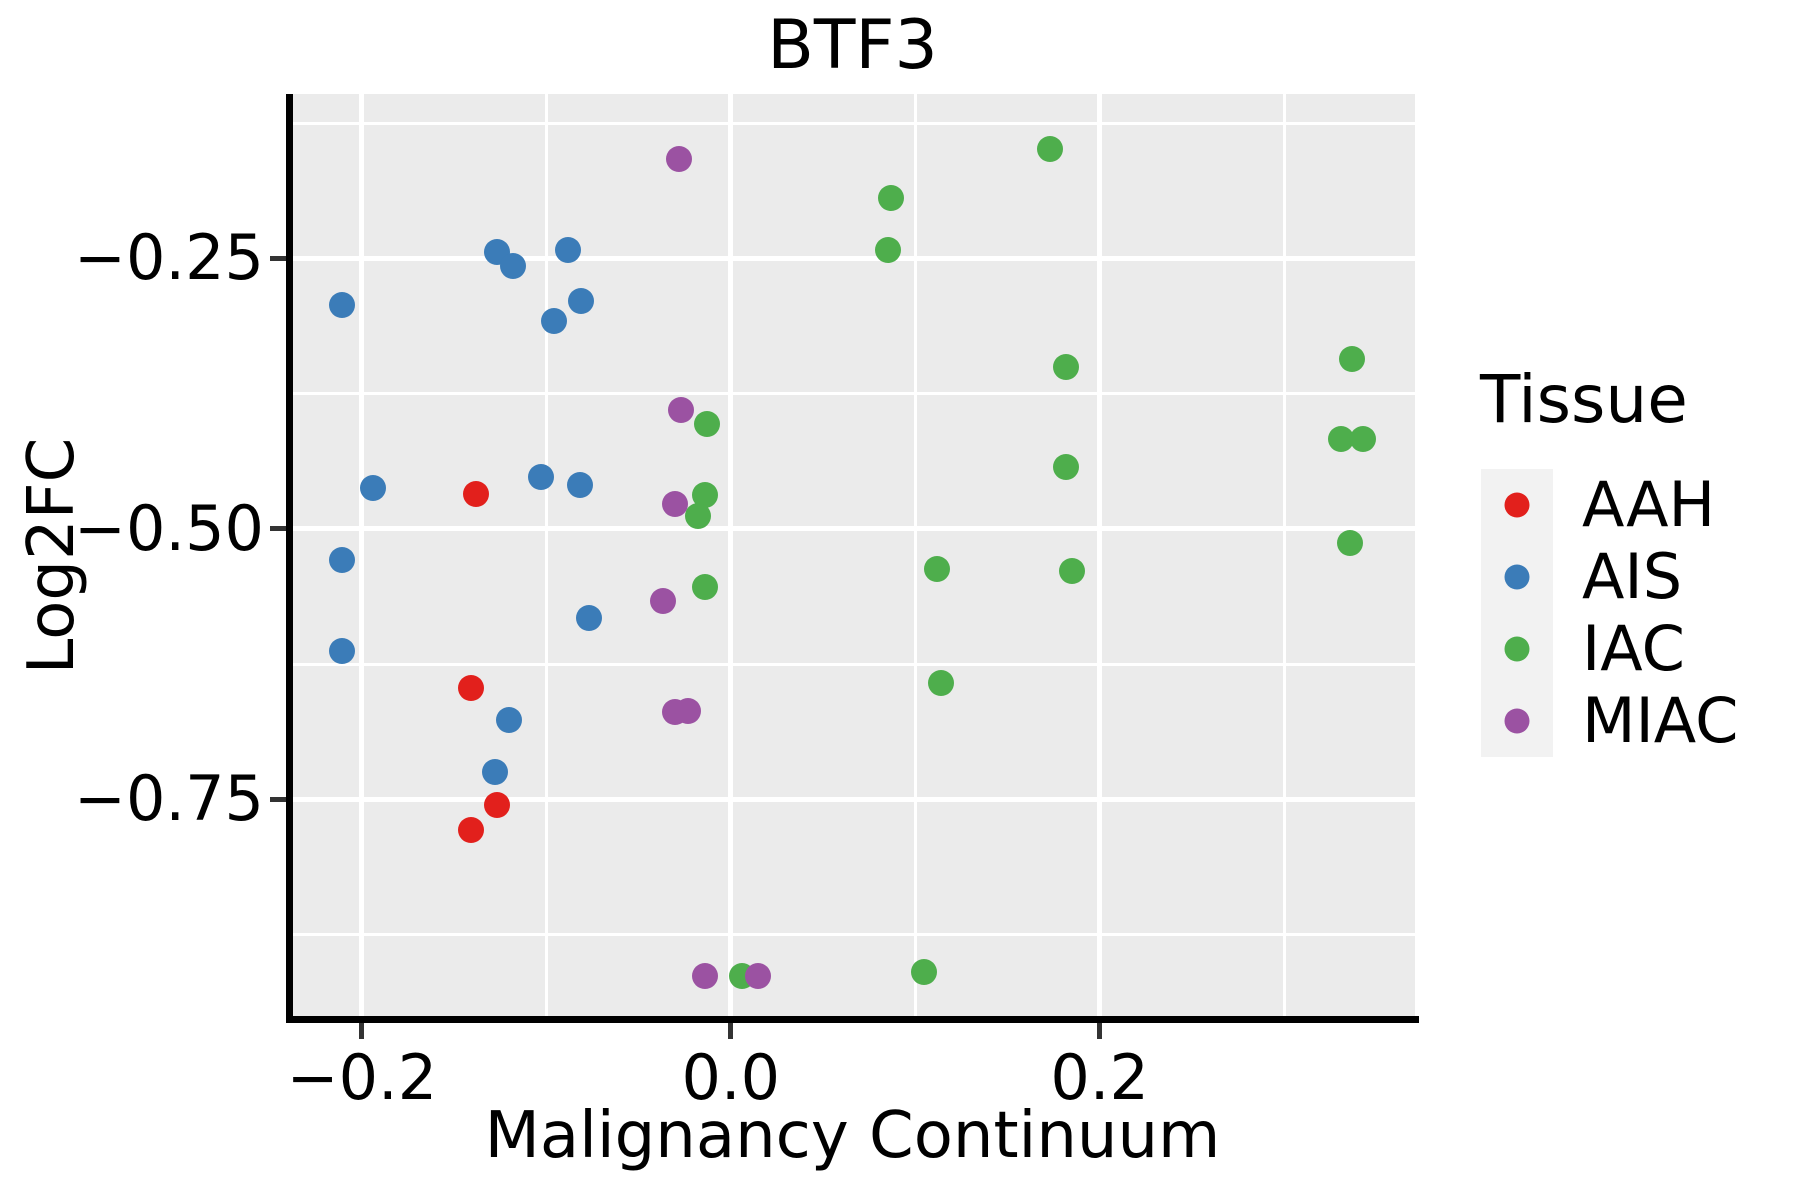  Describe the element at coordinates (169, 528) in the screenshot. I see `y-tick-label: −0.50` at that location.